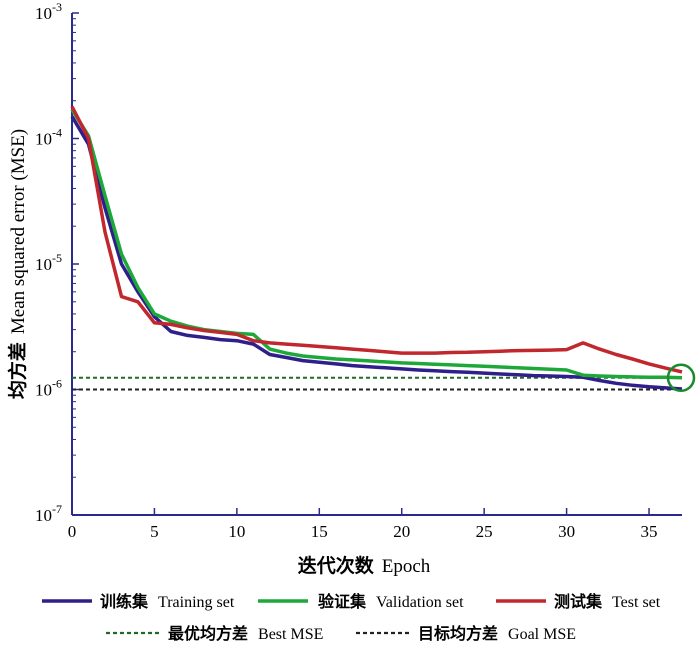  What do you see at coordinates (236, 531) in the screenshot?
I see `x-tick-label: 10` at bounding box center [236, 531].